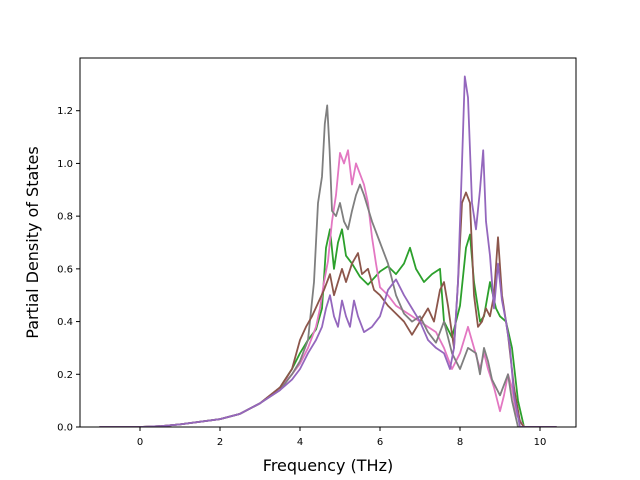 This screenshot has height=480, width=640. I want to click on x-tick-label: 0, so click(140, 442).